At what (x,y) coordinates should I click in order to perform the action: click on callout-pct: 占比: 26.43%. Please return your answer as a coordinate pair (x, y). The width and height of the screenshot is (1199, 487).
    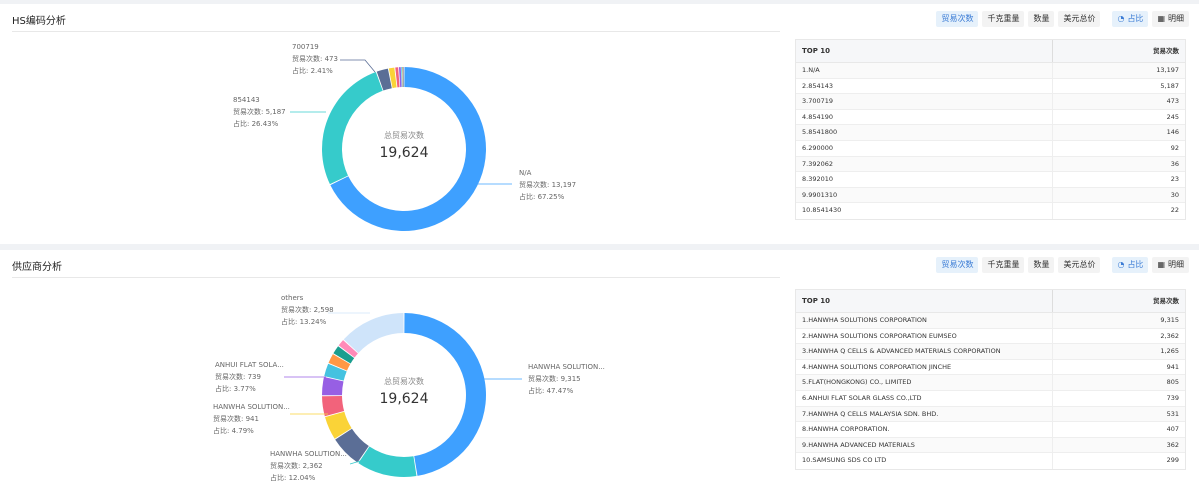
    Looking at the image, I should click on (256, 123).